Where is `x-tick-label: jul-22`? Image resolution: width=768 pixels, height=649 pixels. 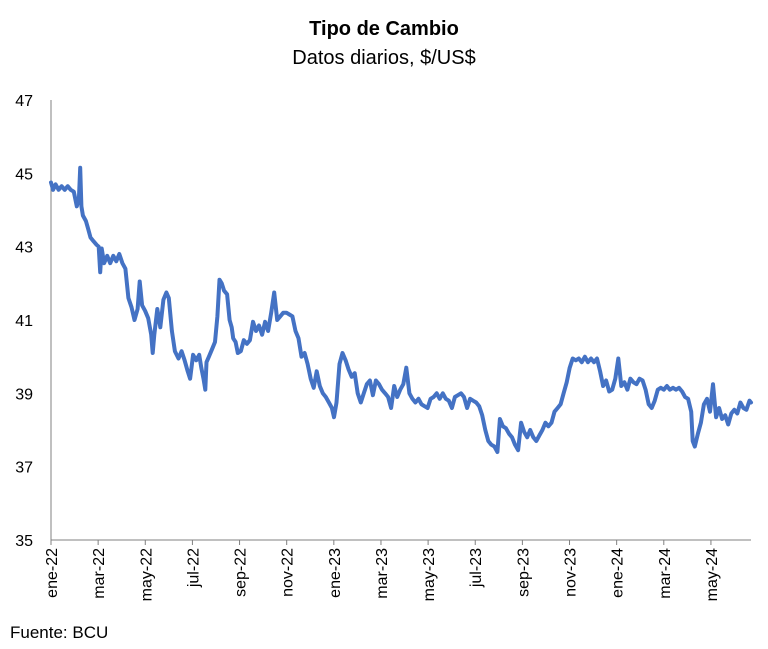 x-tick-label: jul-22 is located at coordinates (193, 568).